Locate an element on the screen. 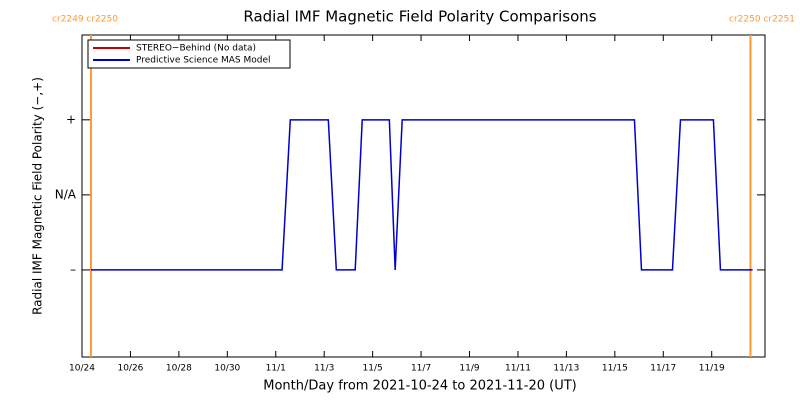 This screenshot has width=800, height=400. rotation-label: cr2250 cr2251 is located at coordinates (762, 20).